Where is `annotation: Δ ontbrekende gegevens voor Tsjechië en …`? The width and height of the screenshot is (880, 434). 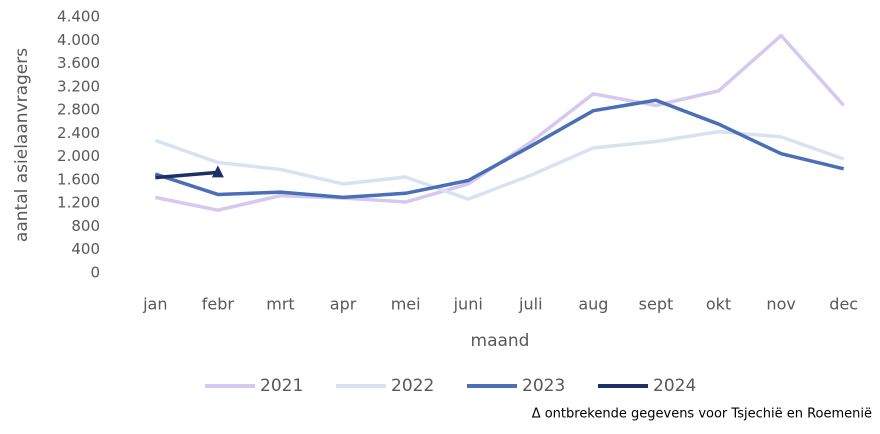
annotation: Δ ontbrekende gegevens voor Tsjechië en … is located at coordinates (702, 414).